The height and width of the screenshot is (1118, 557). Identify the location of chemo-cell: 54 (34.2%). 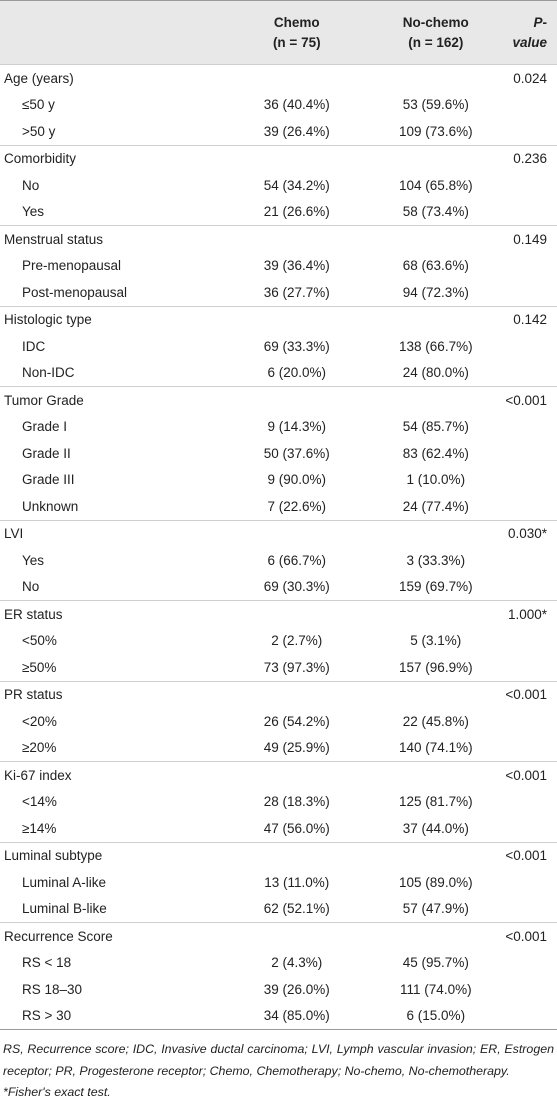
(296, 185).